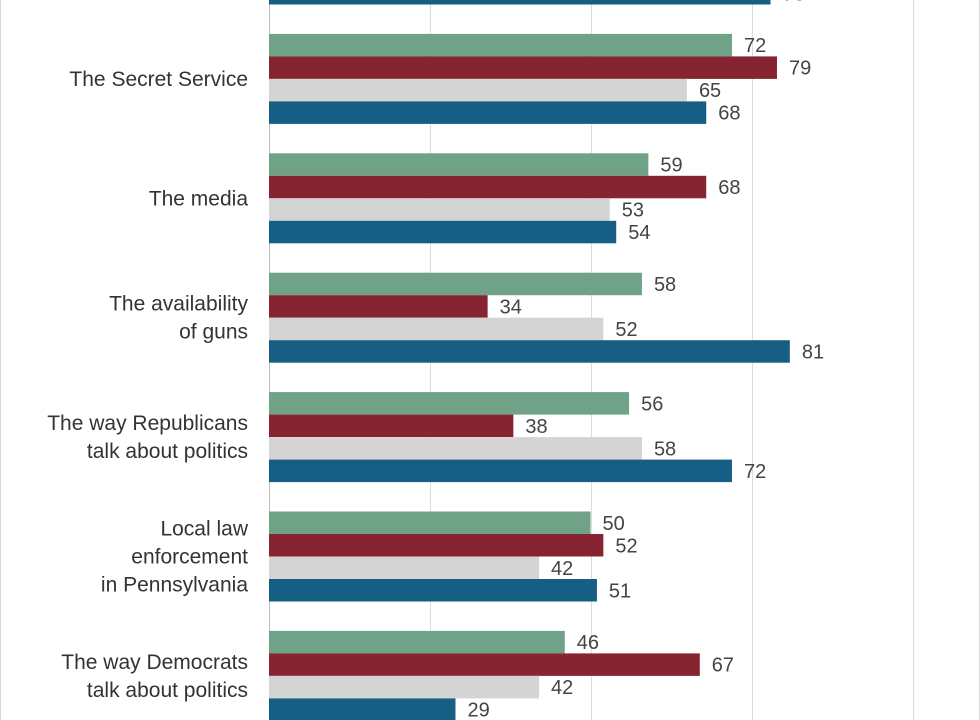  What do you see at coordinates (154, 662) in the screenshot?
I see `category-label: The way Democrats` at bounding box center [154, 662].